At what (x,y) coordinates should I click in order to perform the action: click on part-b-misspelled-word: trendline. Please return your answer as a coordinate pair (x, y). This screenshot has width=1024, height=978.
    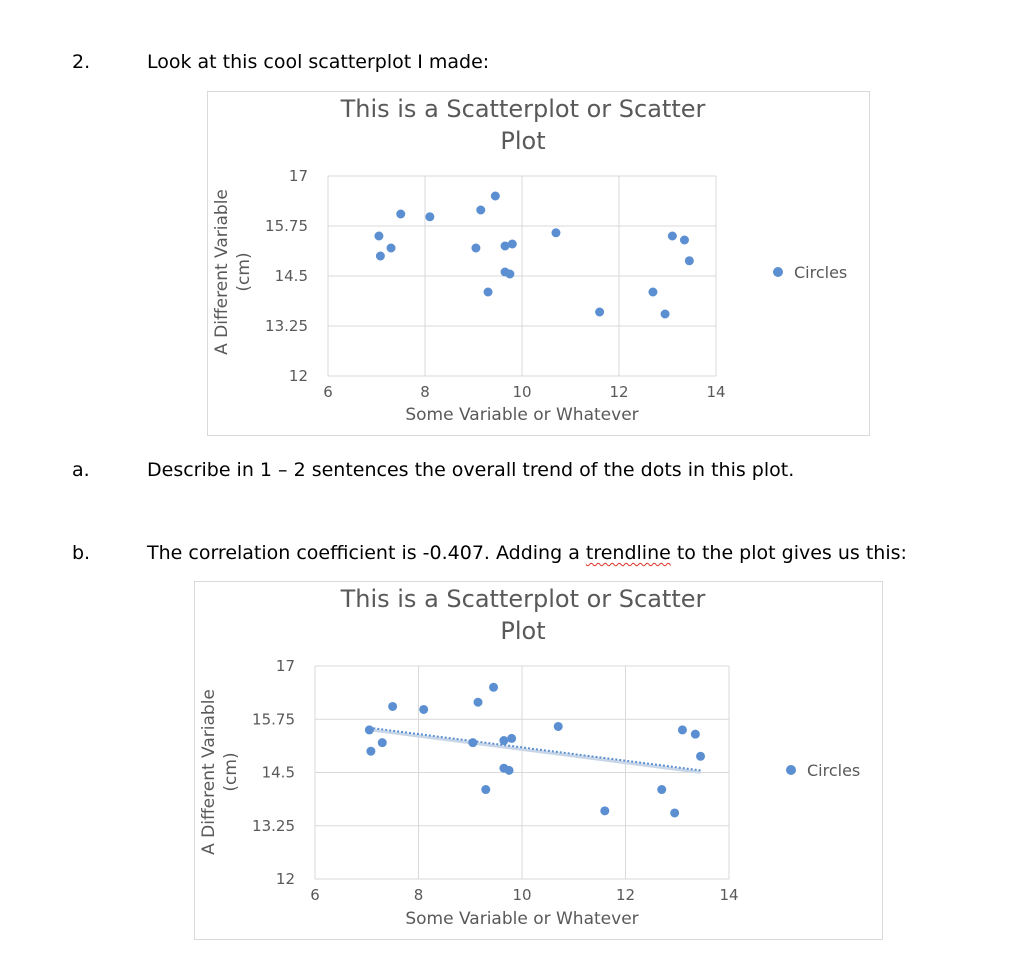
    Looking at the image, I should click on (628, 553).